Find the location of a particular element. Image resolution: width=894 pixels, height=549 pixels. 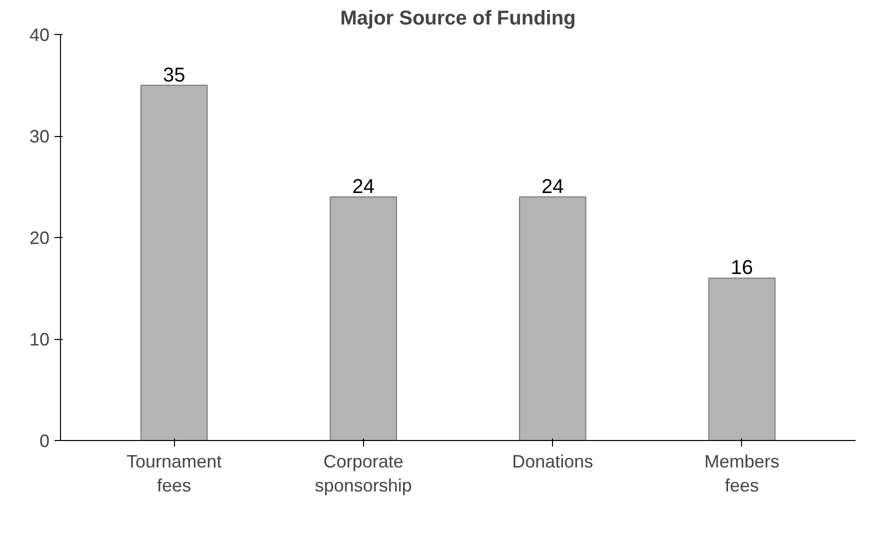

y-tick-label: 20 is located at coordinates (39, 238).